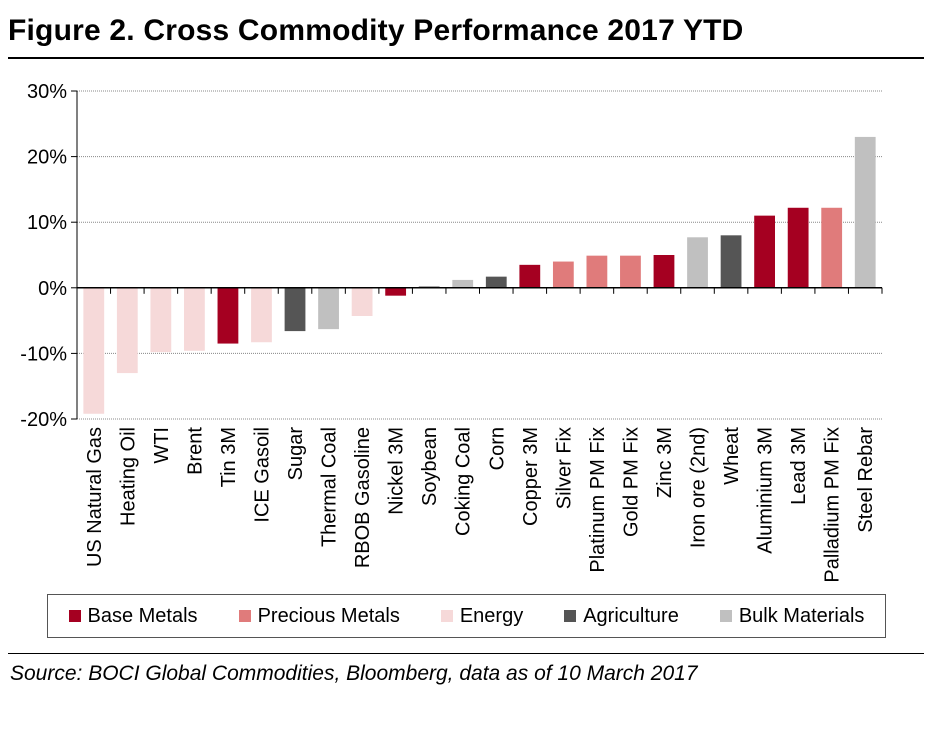 The height and width of the screenshot is (730, 934). Describe the element at coordinates (95, 497) in the screenshot. I see `category-label: US Natural Gas` at that location.